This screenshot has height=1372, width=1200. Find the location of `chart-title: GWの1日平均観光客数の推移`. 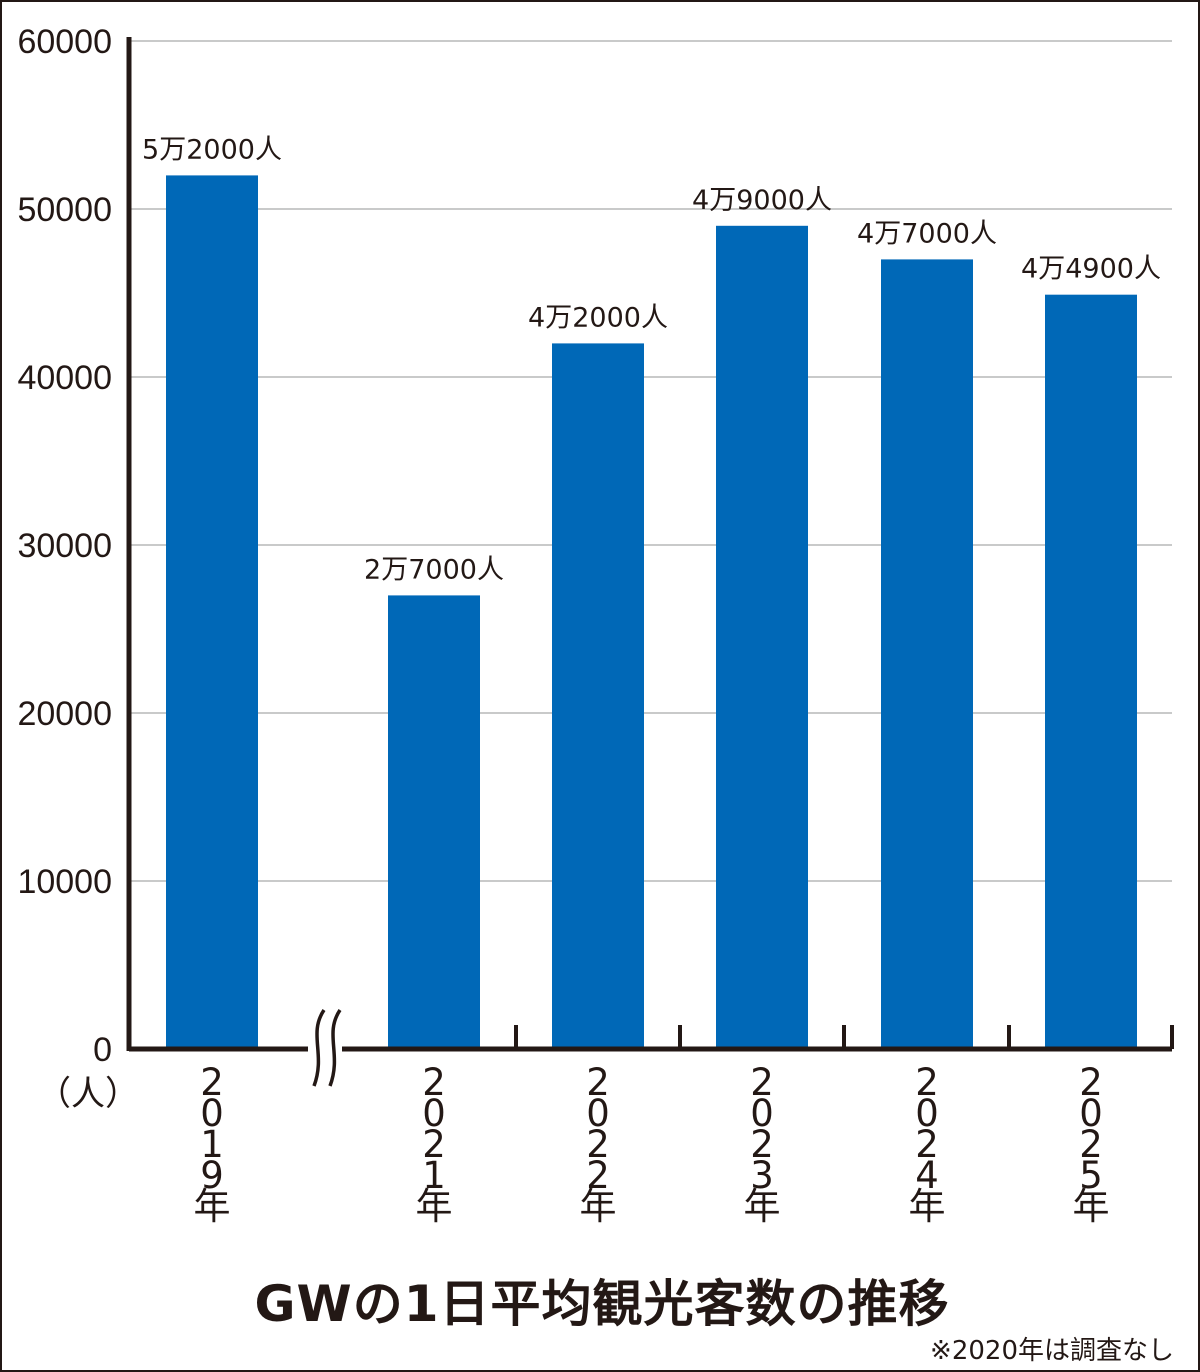

chart-title: GWの1日平均観光客数の推移 is located at coordinates (602, 1304).